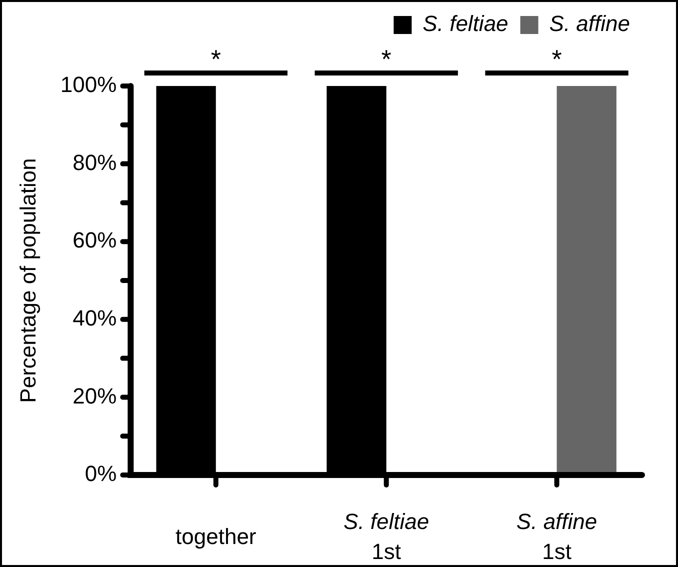 Image resolution: width=678 pixels, height=567 pixels. What do you see at coordinates (557, 536) in the screenshot?
I see `x-tick-label: S. affine 1st` at bounding box center [557, 536].